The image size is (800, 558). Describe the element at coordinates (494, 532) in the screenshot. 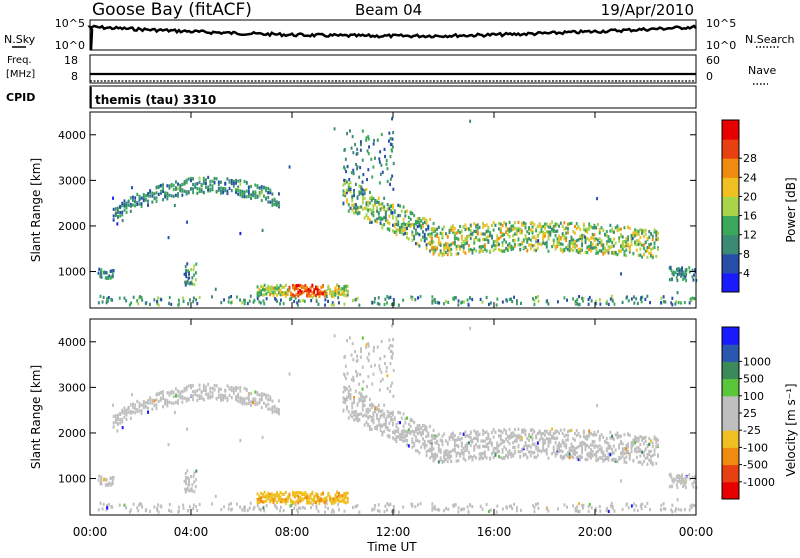

I see `x-tick-label: 16:00` at that location.